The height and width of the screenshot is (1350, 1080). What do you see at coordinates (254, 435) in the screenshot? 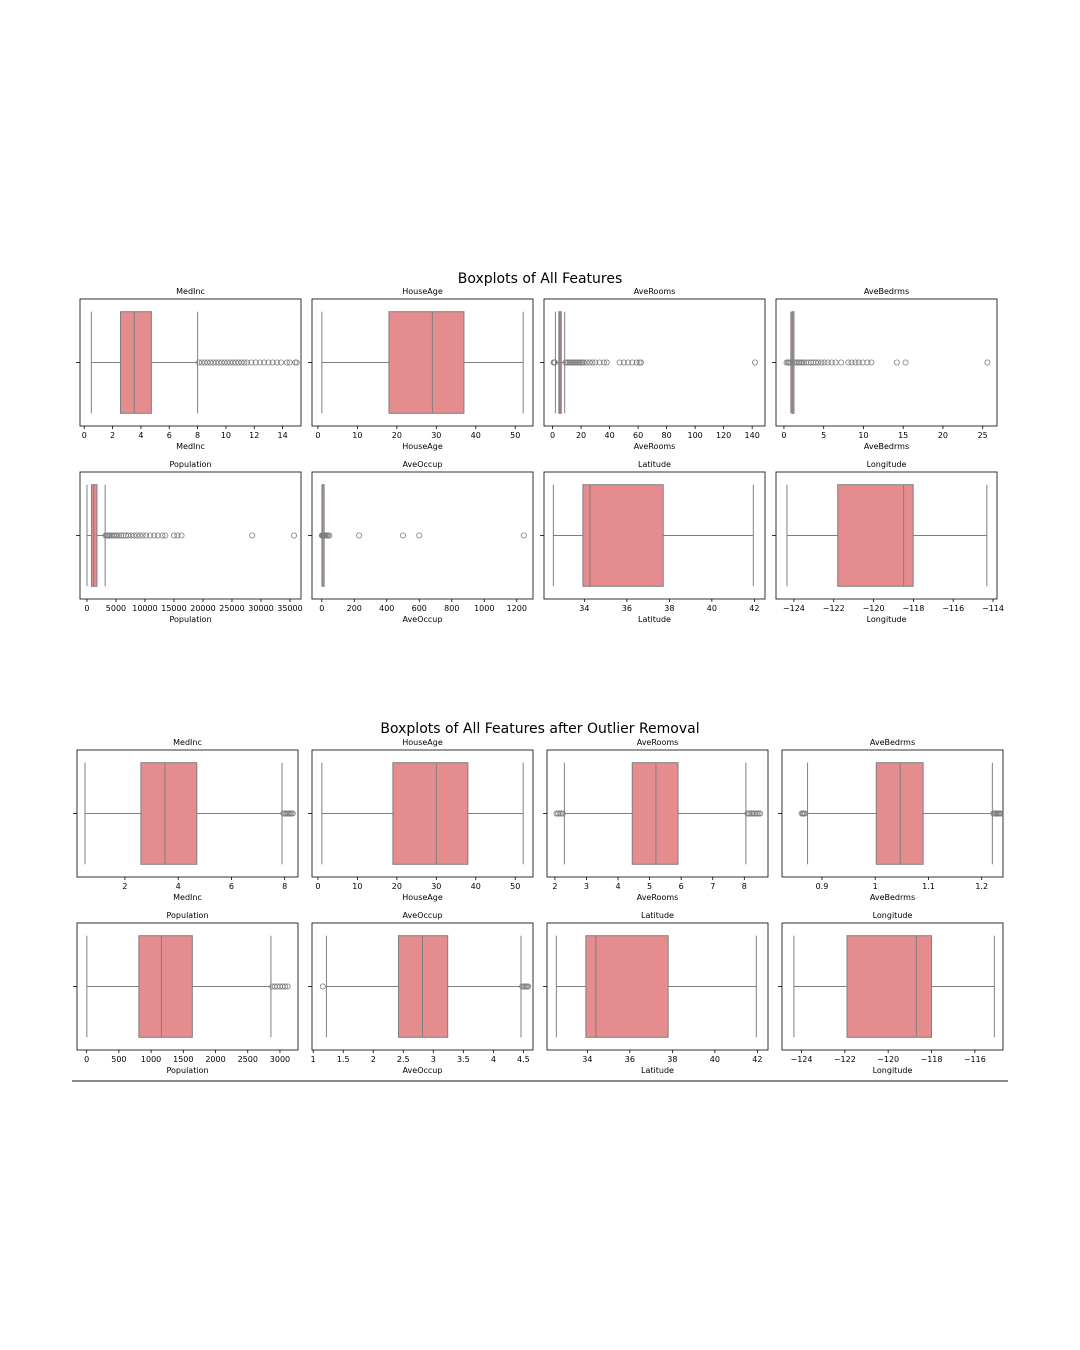
I see `x-tick-label: 12` at bounding box center [254, 435].